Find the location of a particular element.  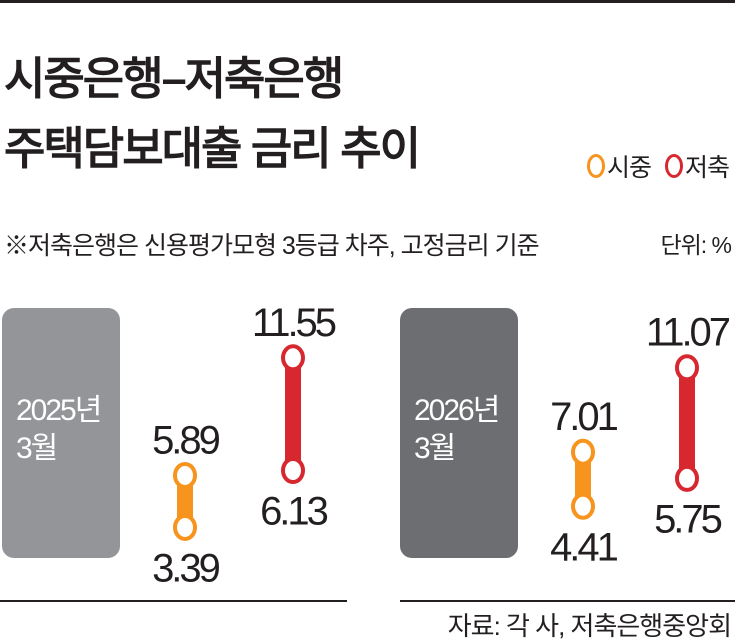

high-value-label: 5.89 is located at coordinates (186, 440).